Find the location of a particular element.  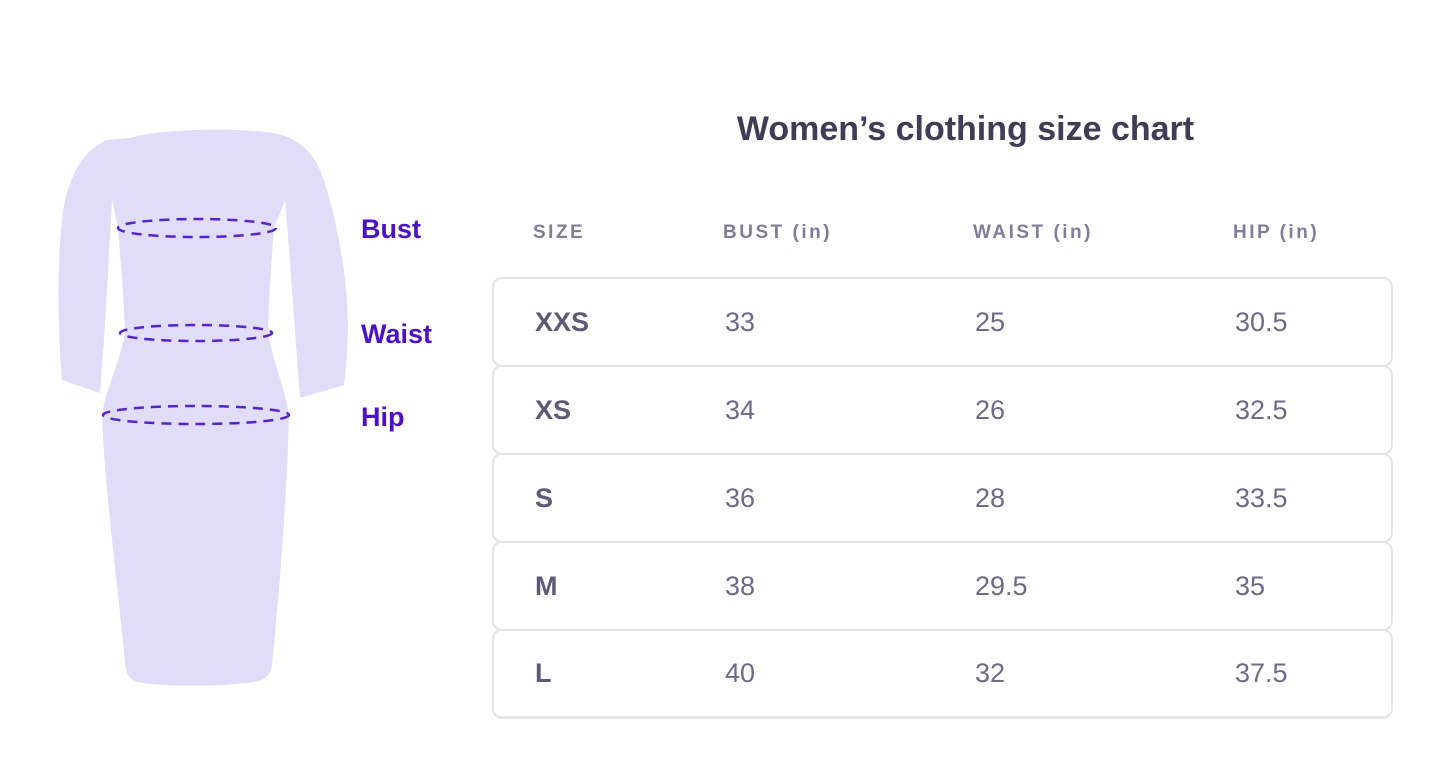

size-cell: XS is located at coordinates (553, 409).